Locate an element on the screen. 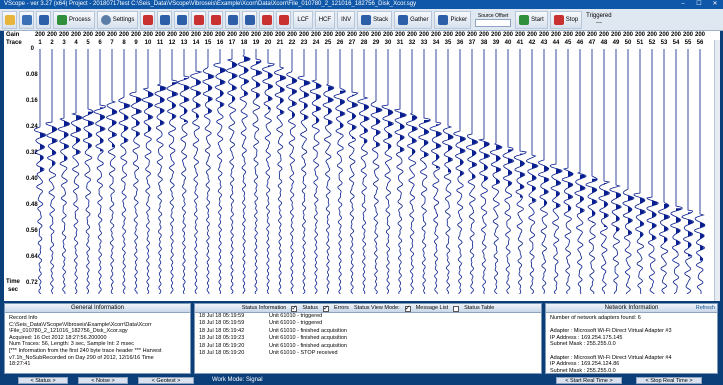 The height and width of the screenshot is (385, 723). zoom-out-button is located at coordinates (182, 19).